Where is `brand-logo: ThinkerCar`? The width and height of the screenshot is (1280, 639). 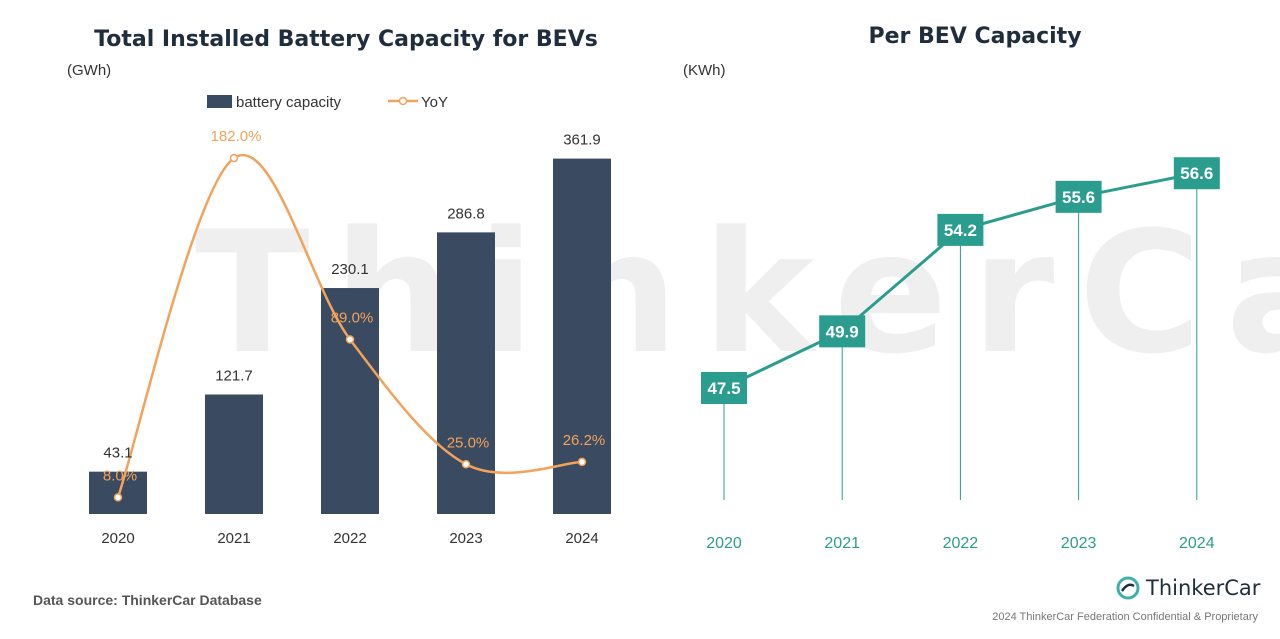
brand-logo: ThinkerCar is located at coordinates (1188, 588).